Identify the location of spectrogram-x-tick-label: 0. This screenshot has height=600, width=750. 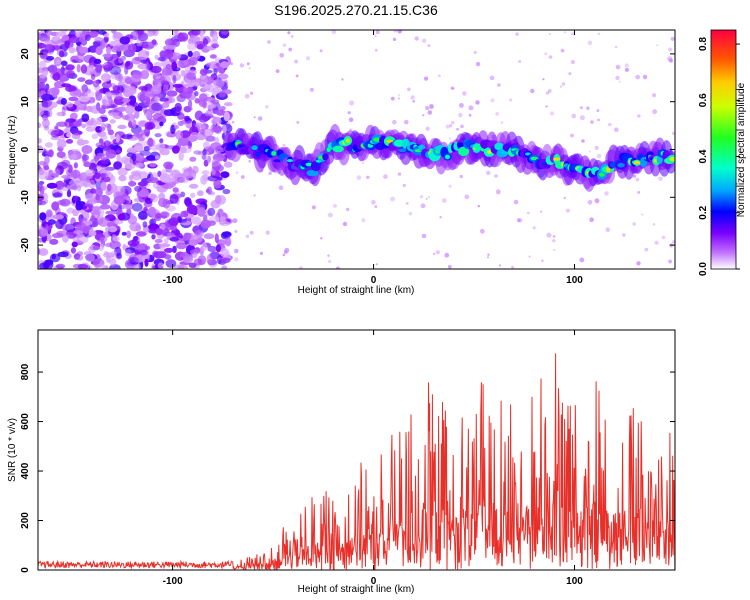
(374, 280).